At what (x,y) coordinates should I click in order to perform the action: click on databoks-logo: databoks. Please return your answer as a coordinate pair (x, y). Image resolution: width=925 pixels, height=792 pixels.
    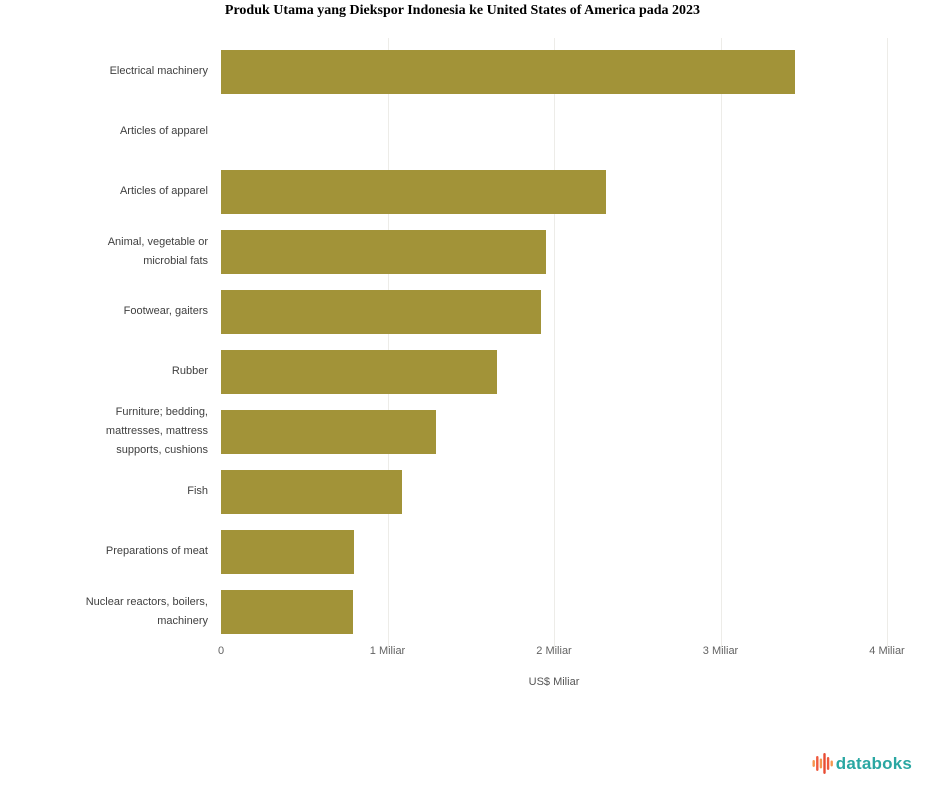
    Looking at the image, I should click on (862, 763).